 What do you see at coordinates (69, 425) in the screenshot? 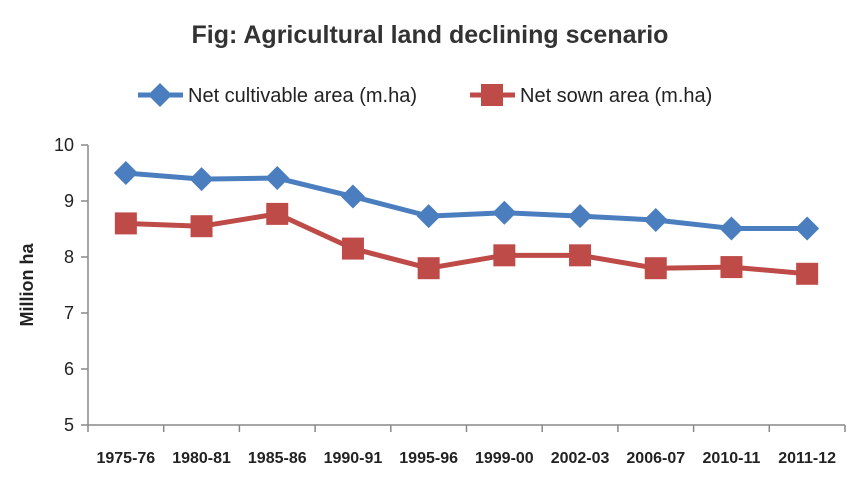
I see `y-tick-label: 5` at bounding box center [69, 425].